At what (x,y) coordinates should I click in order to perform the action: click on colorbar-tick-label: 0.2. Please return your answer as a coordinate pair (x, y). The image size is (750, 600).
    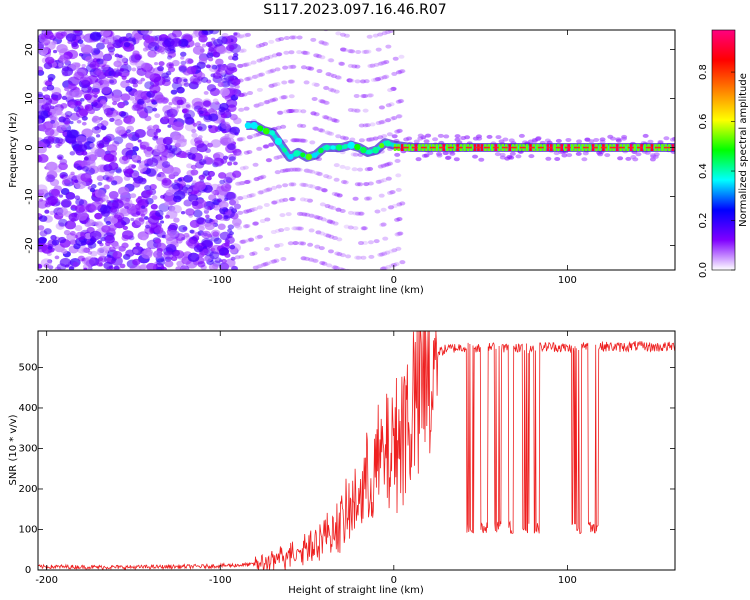
    Looking at the image, I should click on (703, 221).